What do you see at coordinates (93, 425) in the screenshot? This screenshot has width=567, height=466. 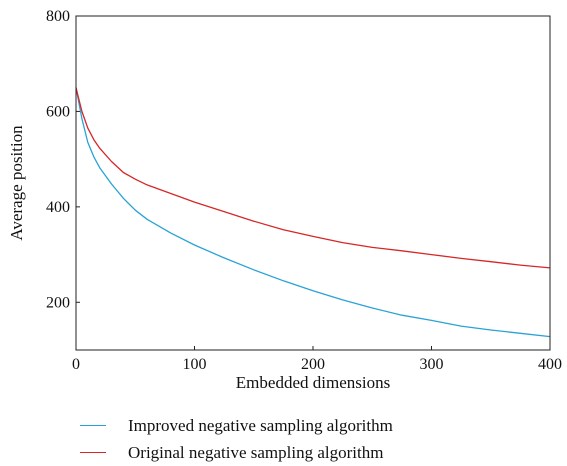 I see `legend-swatch-improved` at bounding box center [93, 425].